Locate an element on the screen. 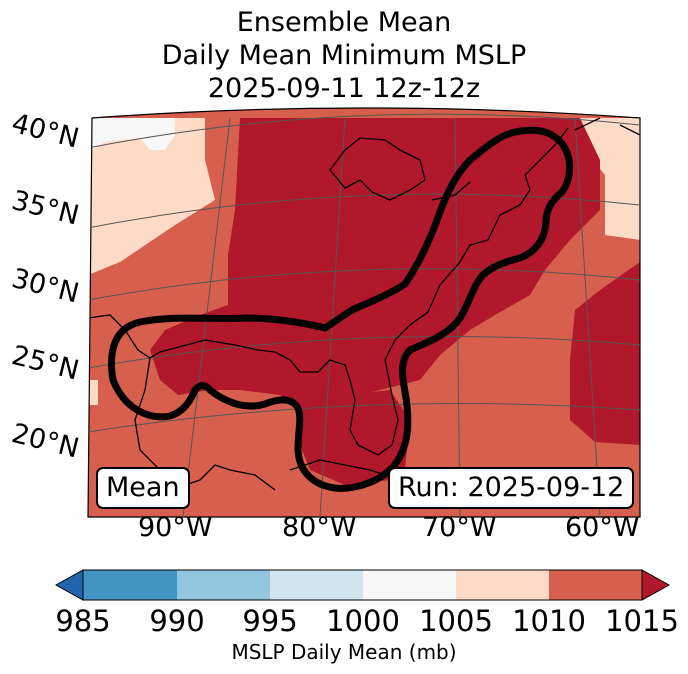 The image size is (688, 674). colorbar-extend-high is located at coordinates (656, 585).